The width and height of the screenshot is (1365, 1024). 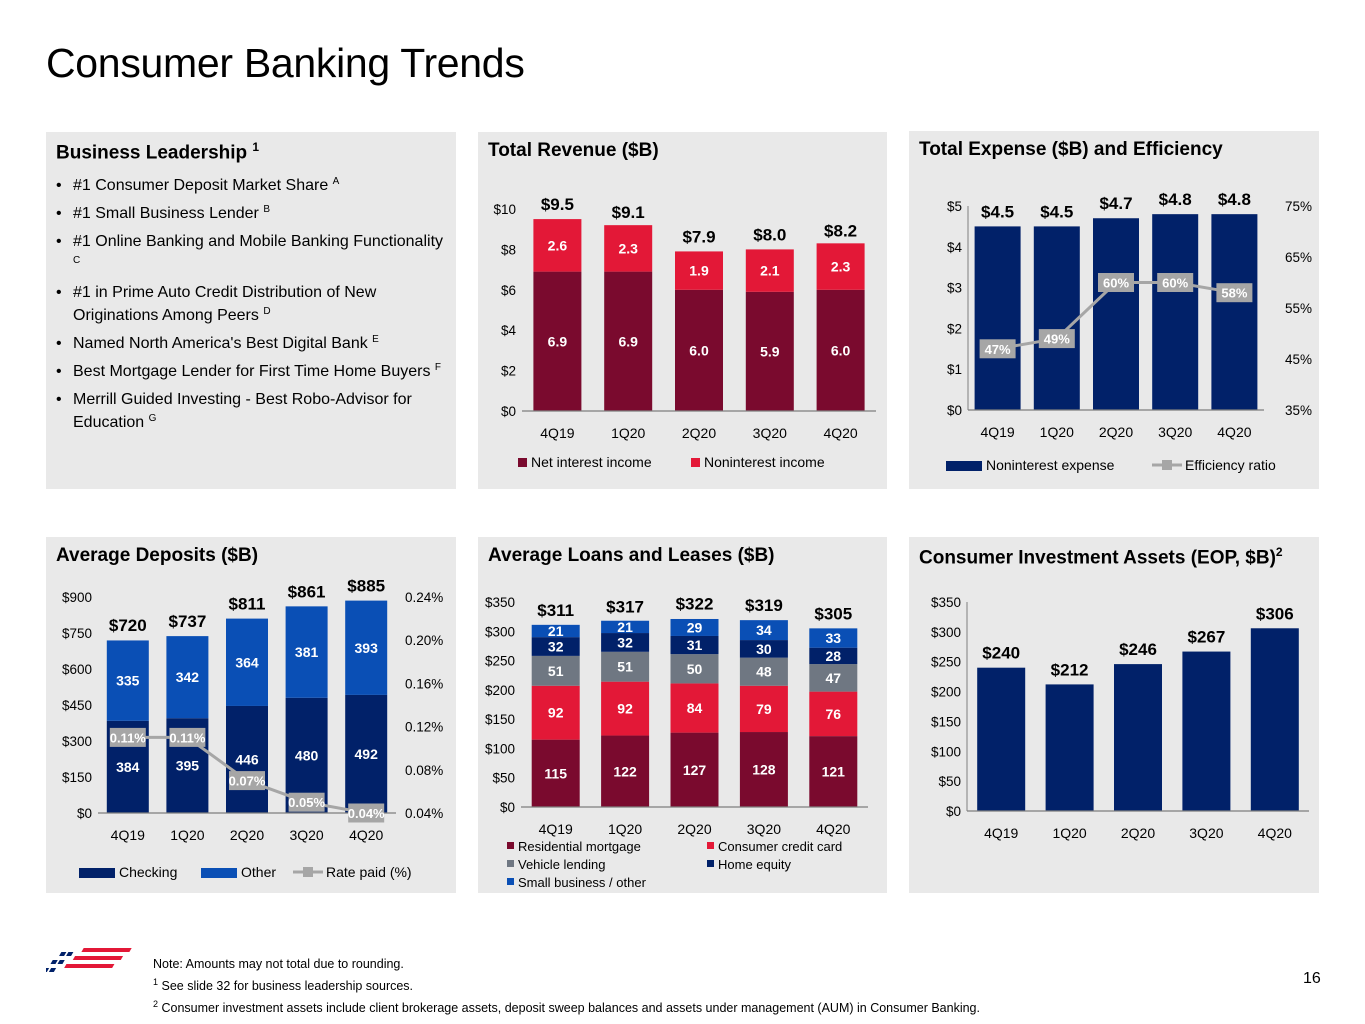 I want to click on y-tick-label: $10, so click(x=504, y=209).